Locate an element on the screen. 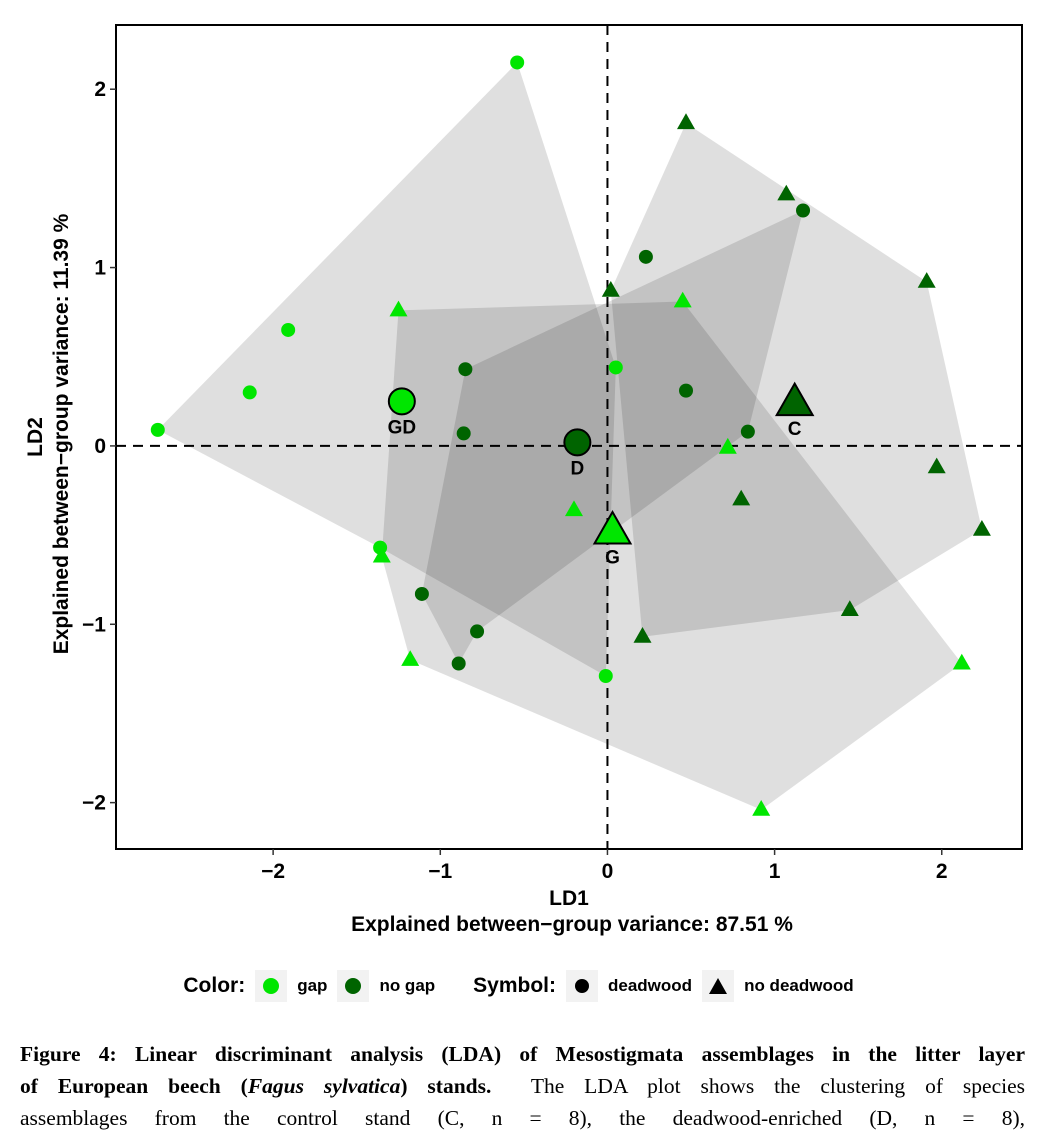  y-tick-label: −2 is located at coordinates (94, 803).